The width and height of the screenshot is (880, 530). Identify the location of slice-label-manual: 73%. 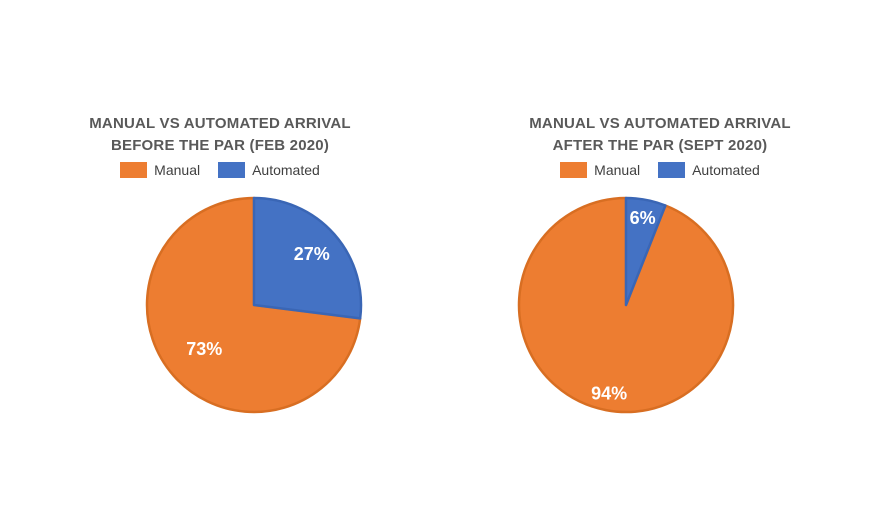
(204, 349).